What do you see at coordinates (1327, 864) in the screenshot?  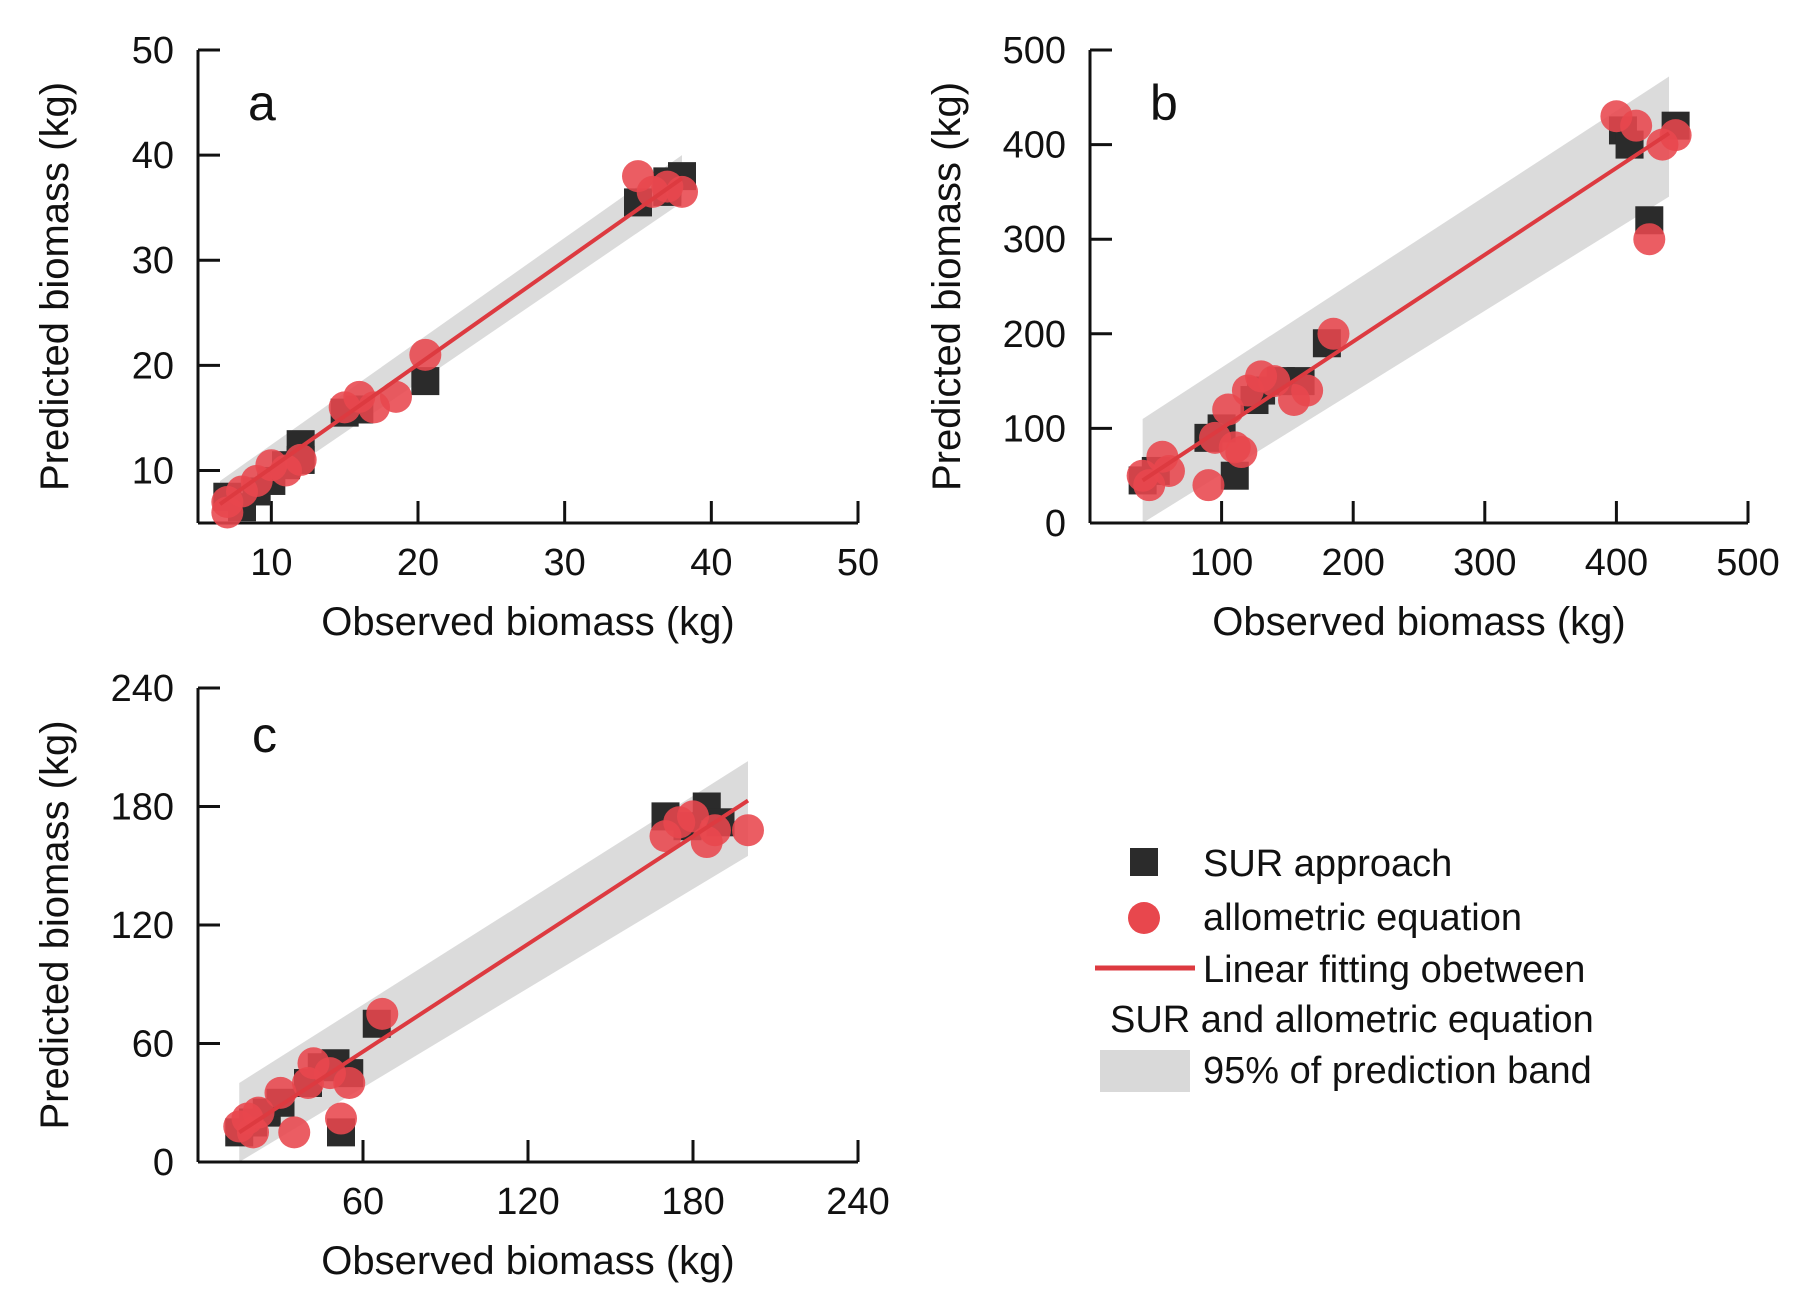 I see `legend-sur-label: SUR approach` at bounding box center [1327, 864].